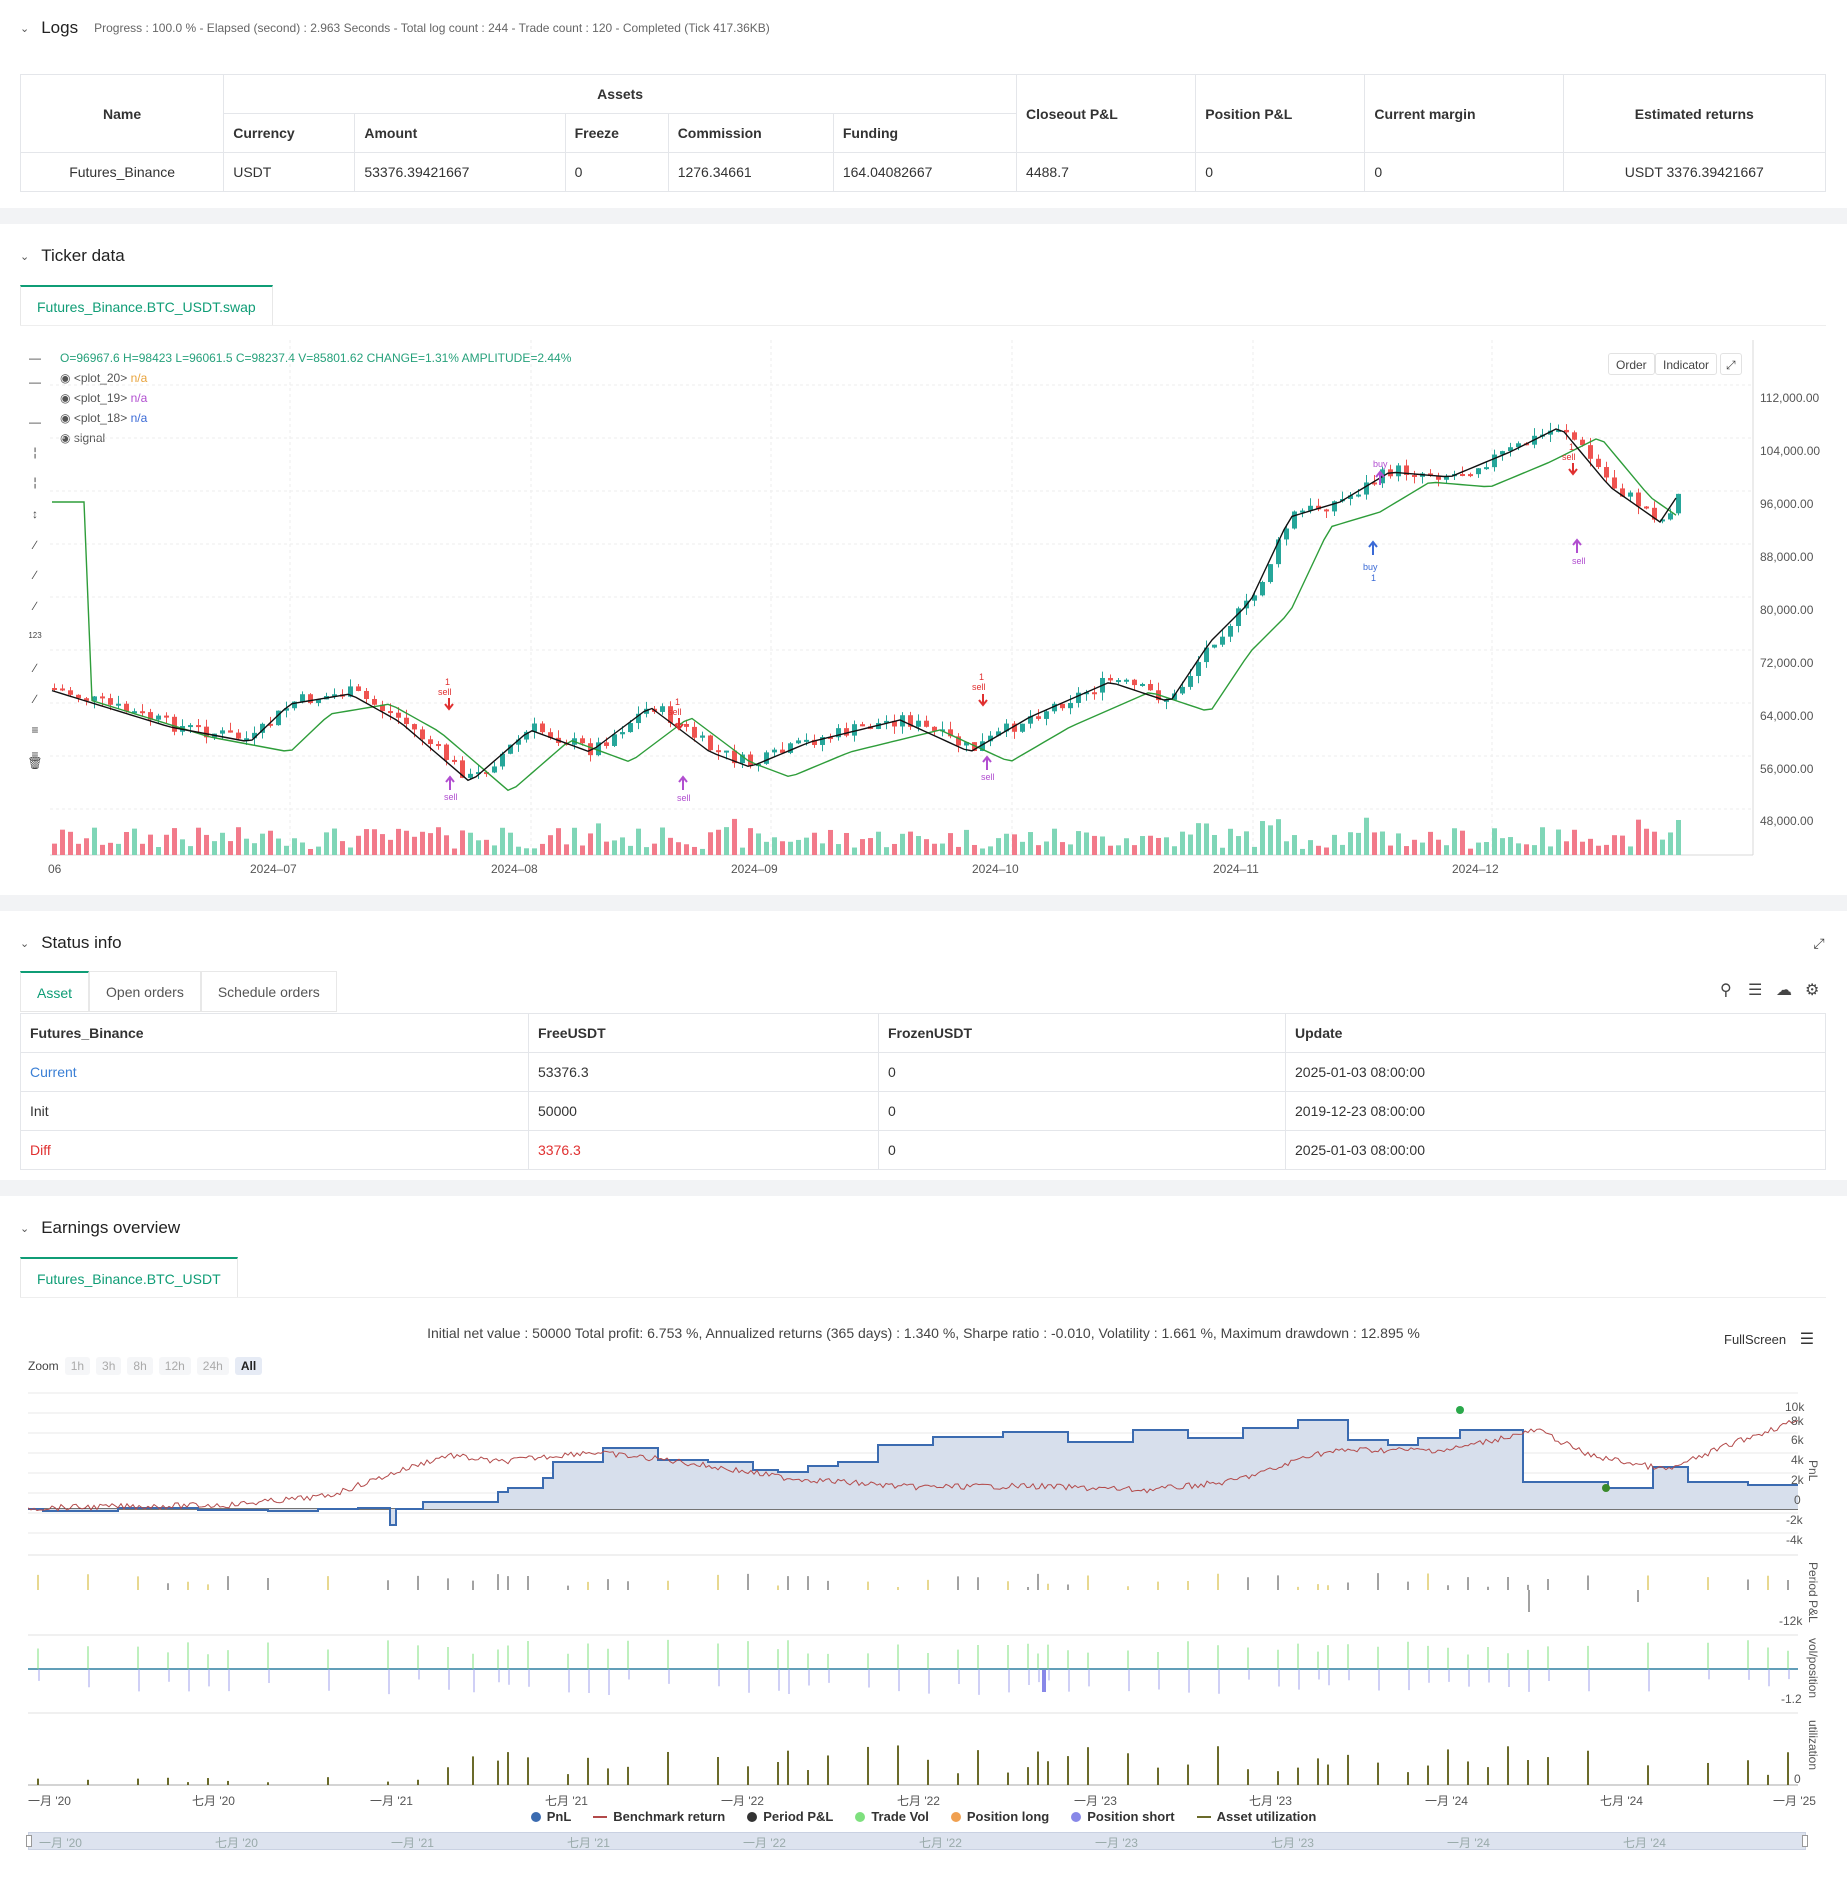  I want to click on trend-line-tool-icon: ∕, so click(34, 545).